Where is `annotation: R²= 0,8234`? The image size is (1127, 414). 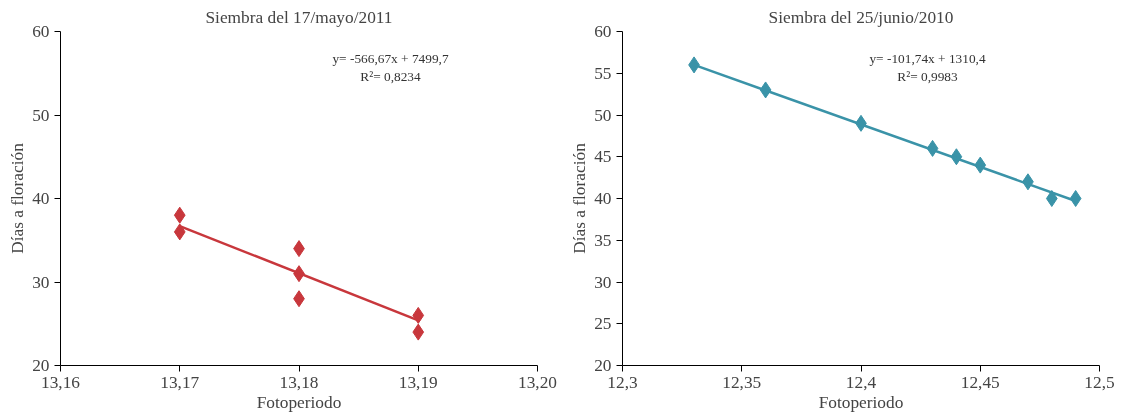 annotation: R²= 0,8234 is located at coordinates (391, 76).